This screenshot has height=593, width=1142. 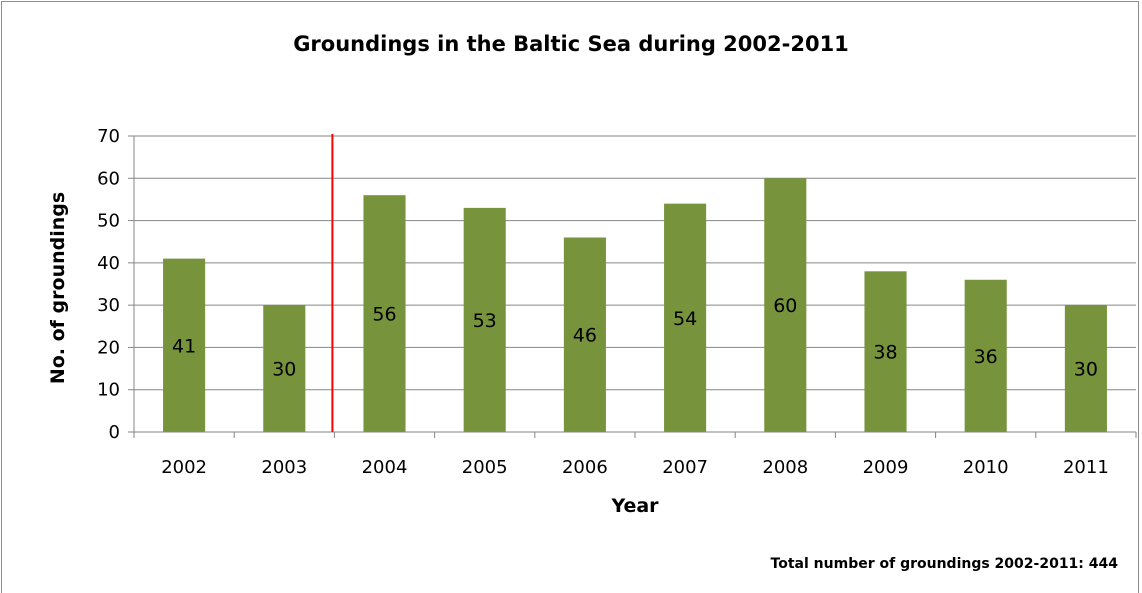 I want to click on bar-2007, so click(x=685, y=317).